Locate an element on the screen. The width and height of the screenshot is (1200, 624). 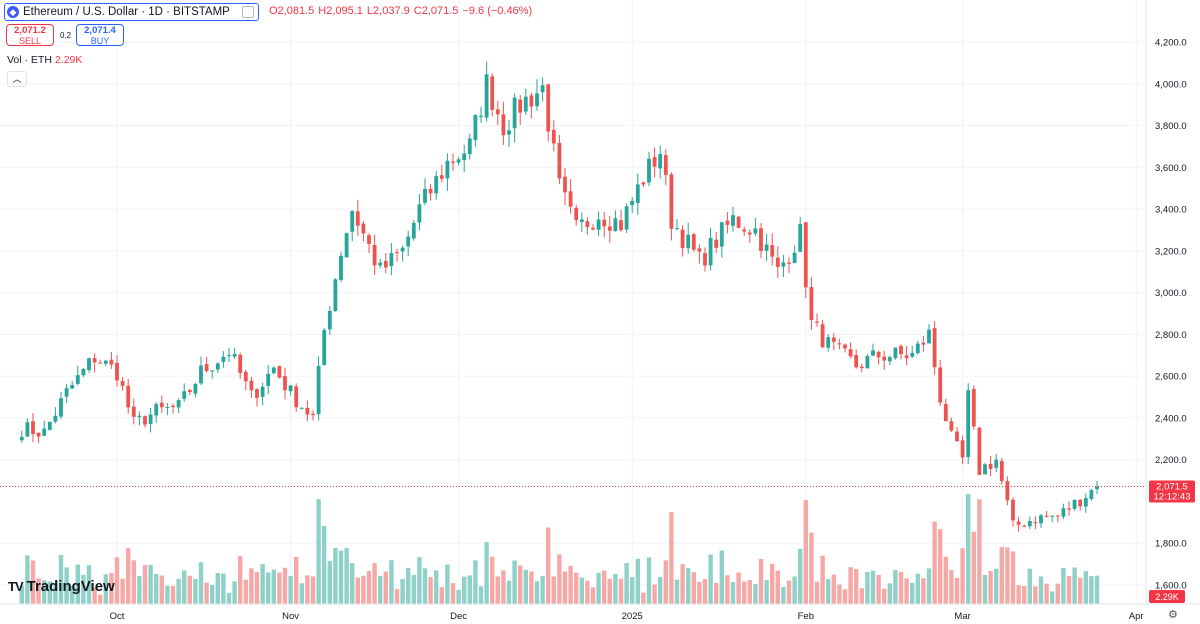
chevron-up-icon: ︿ is located at coordinates (17, 79).